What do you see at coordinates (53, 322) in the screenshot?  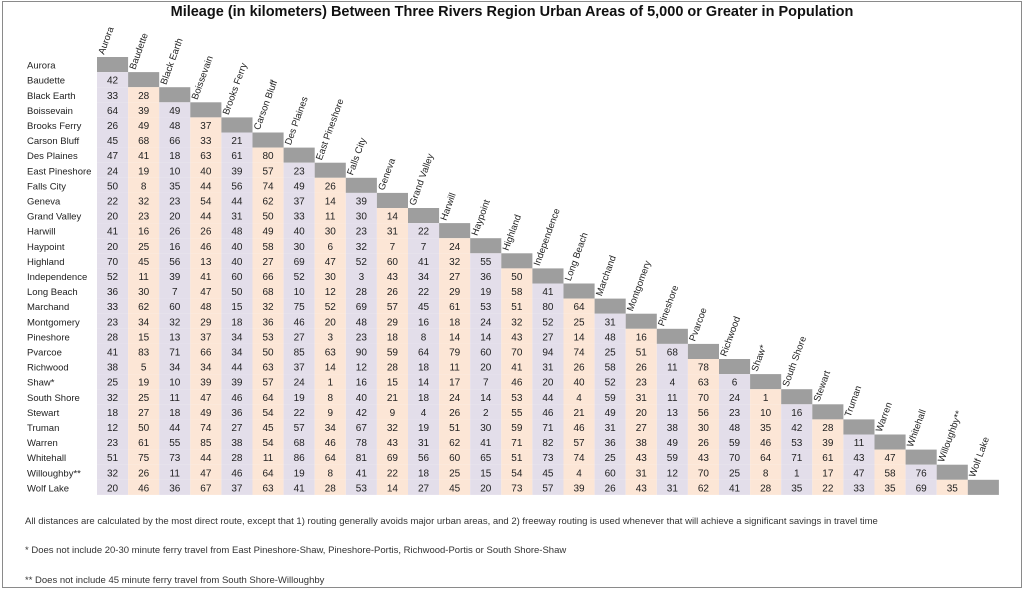 I see `row-label-montgomery: Montgomery` at bounding box center [53, 322].